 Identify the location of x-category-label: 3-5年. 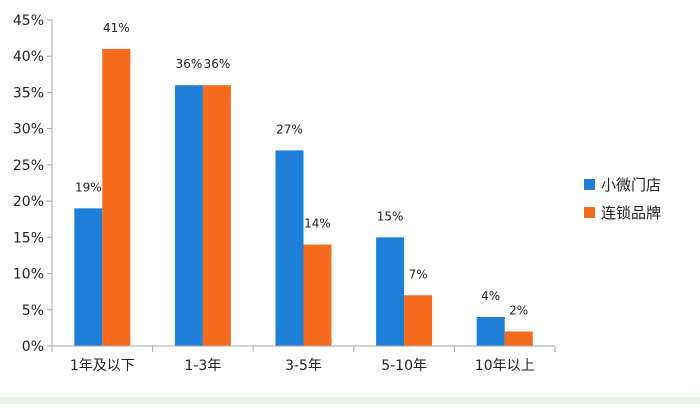
(303, 366).